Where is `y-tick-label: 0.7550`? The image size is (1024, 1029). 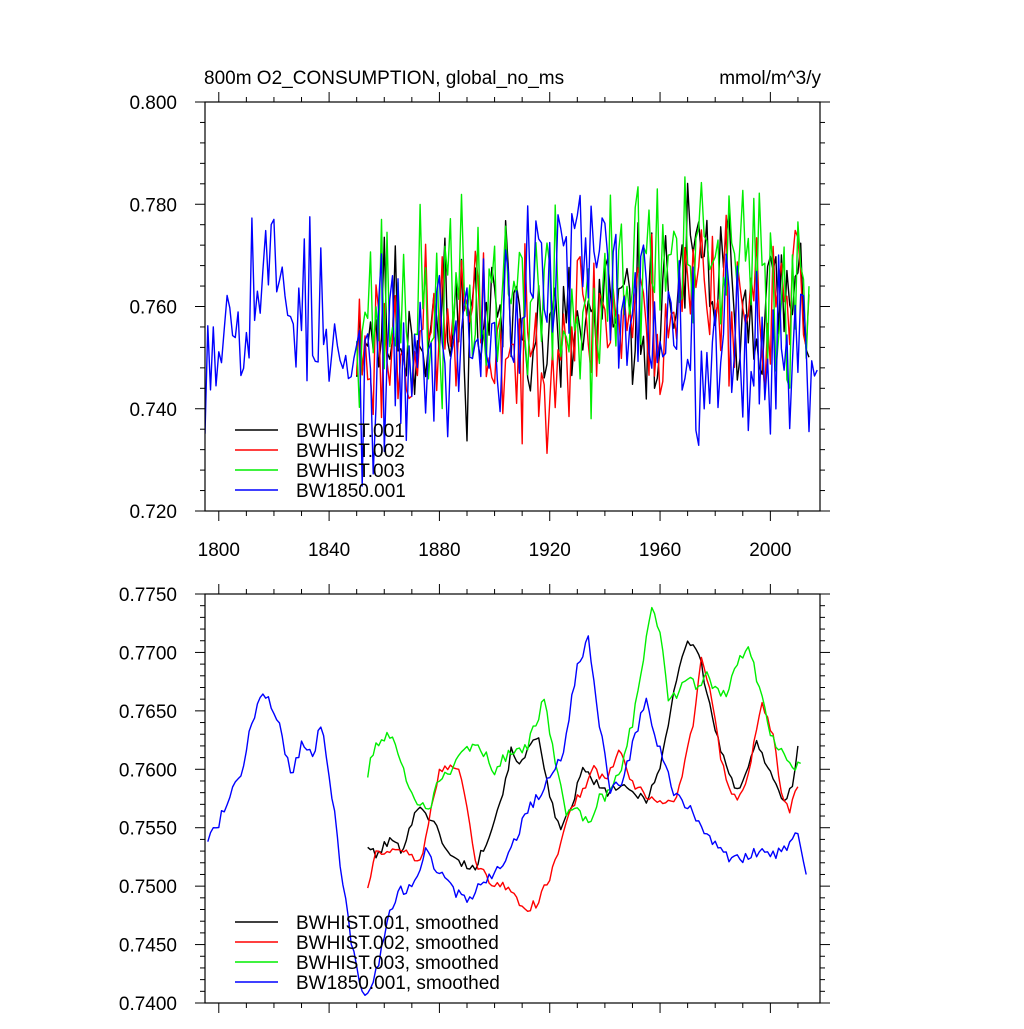
y-tick-label: 0.7550 is located at coordinates (148, 829).